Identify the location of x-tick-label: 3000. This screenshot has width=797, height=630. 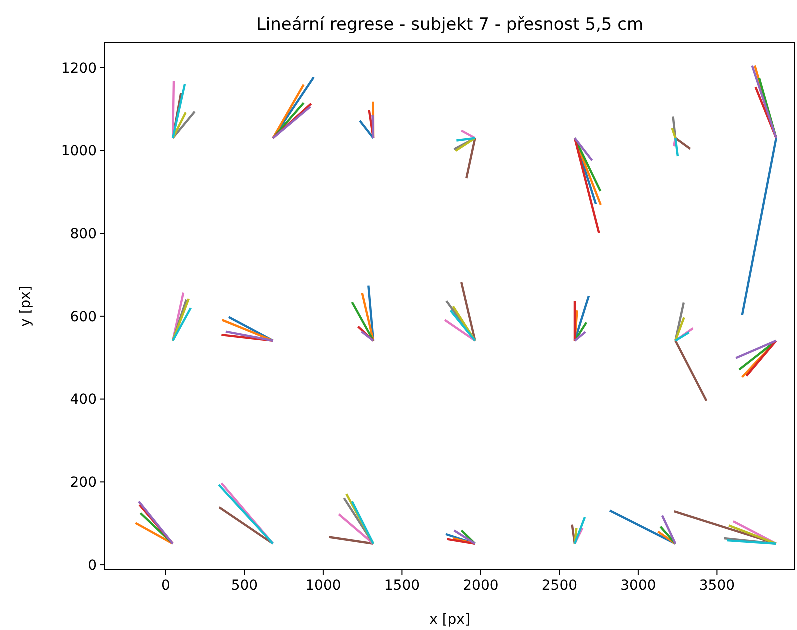
(638, 586).